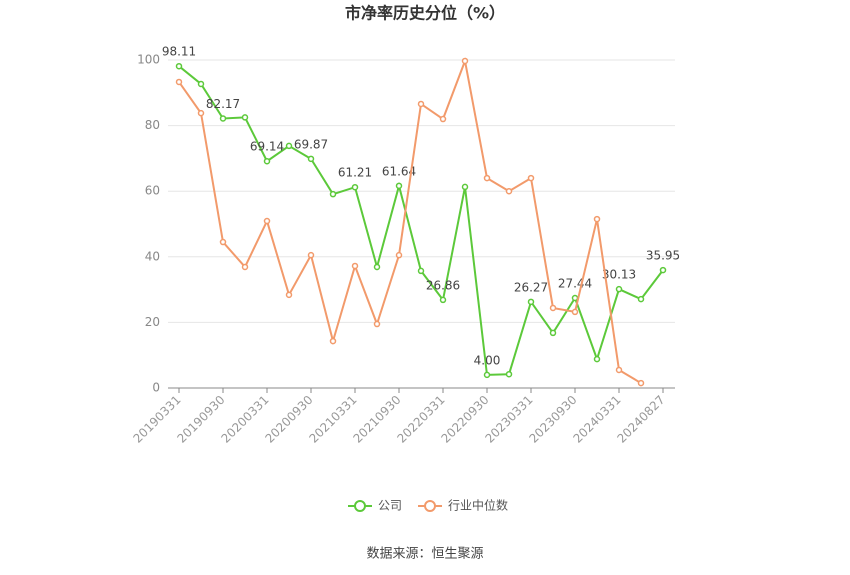 The height and width of the screenshot is (575, 850). Describe the element at coordinates (663, 256) in the screenshot. I see `data-label: 35.95` at that location.